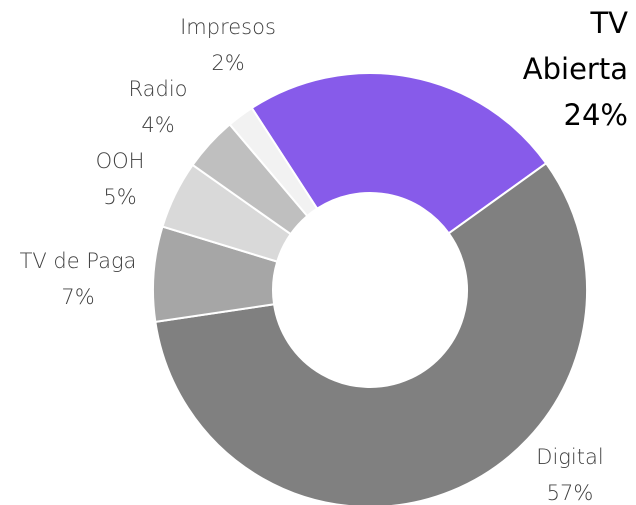 Image resolution: width=636 pixels, height=505 pixels. I want to click on slice-value-label: 57%, so click(570, 493).